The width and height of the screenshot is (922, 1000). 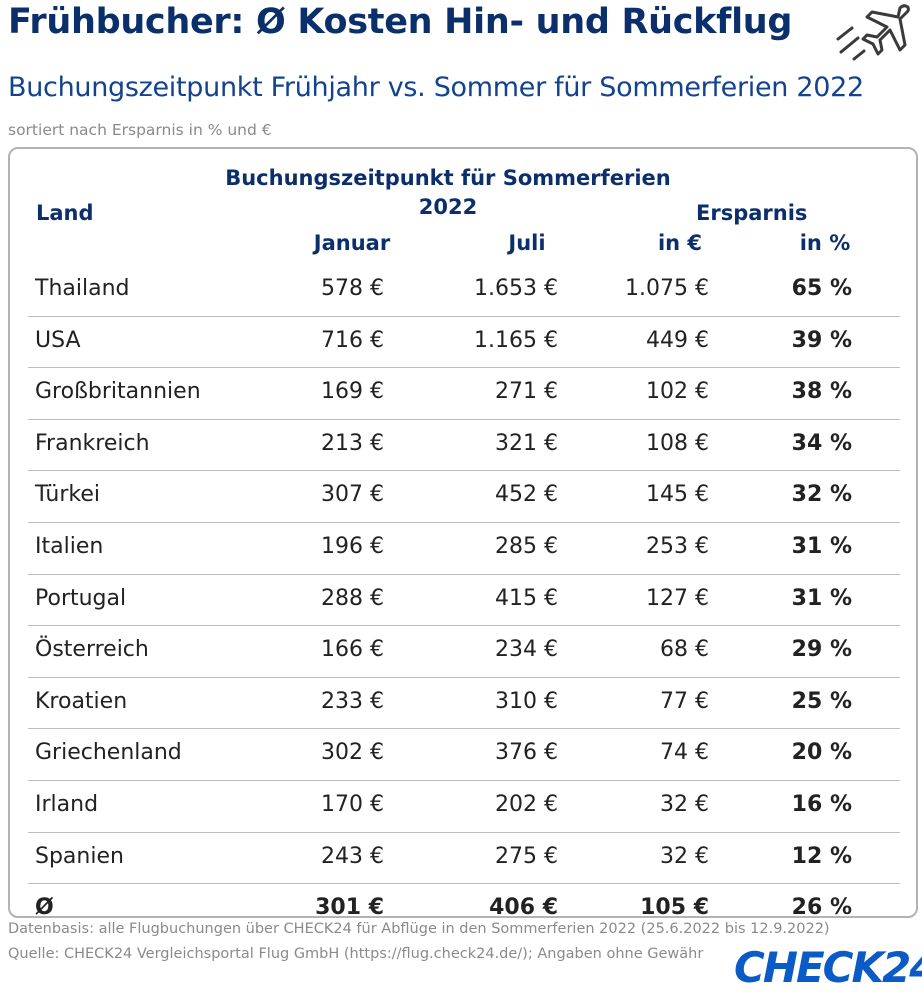 What do you see at coordinates (352, 495) in the screenshot?
I see `cell-januar: 307 €` at bounding box center [352, 495].